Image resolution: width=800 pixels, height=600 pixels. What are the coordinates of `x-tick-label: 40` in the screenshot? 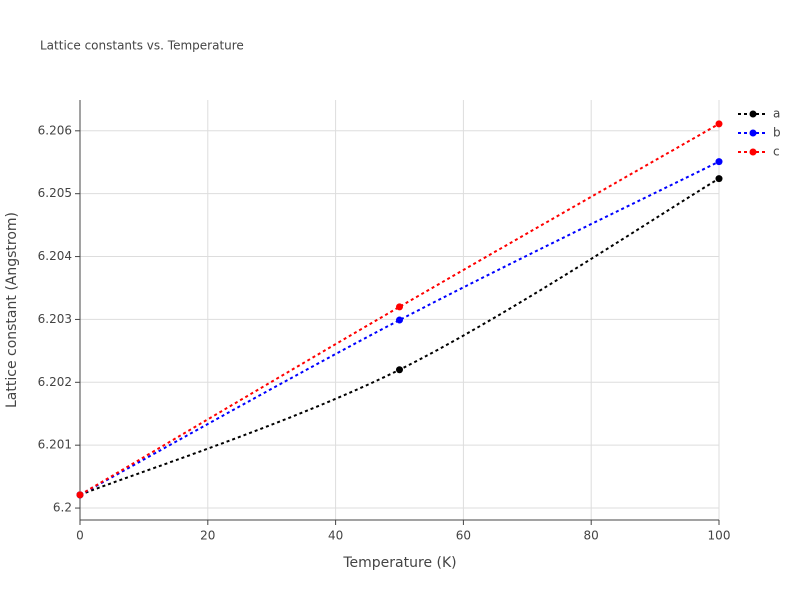 It's located at (335, 536).